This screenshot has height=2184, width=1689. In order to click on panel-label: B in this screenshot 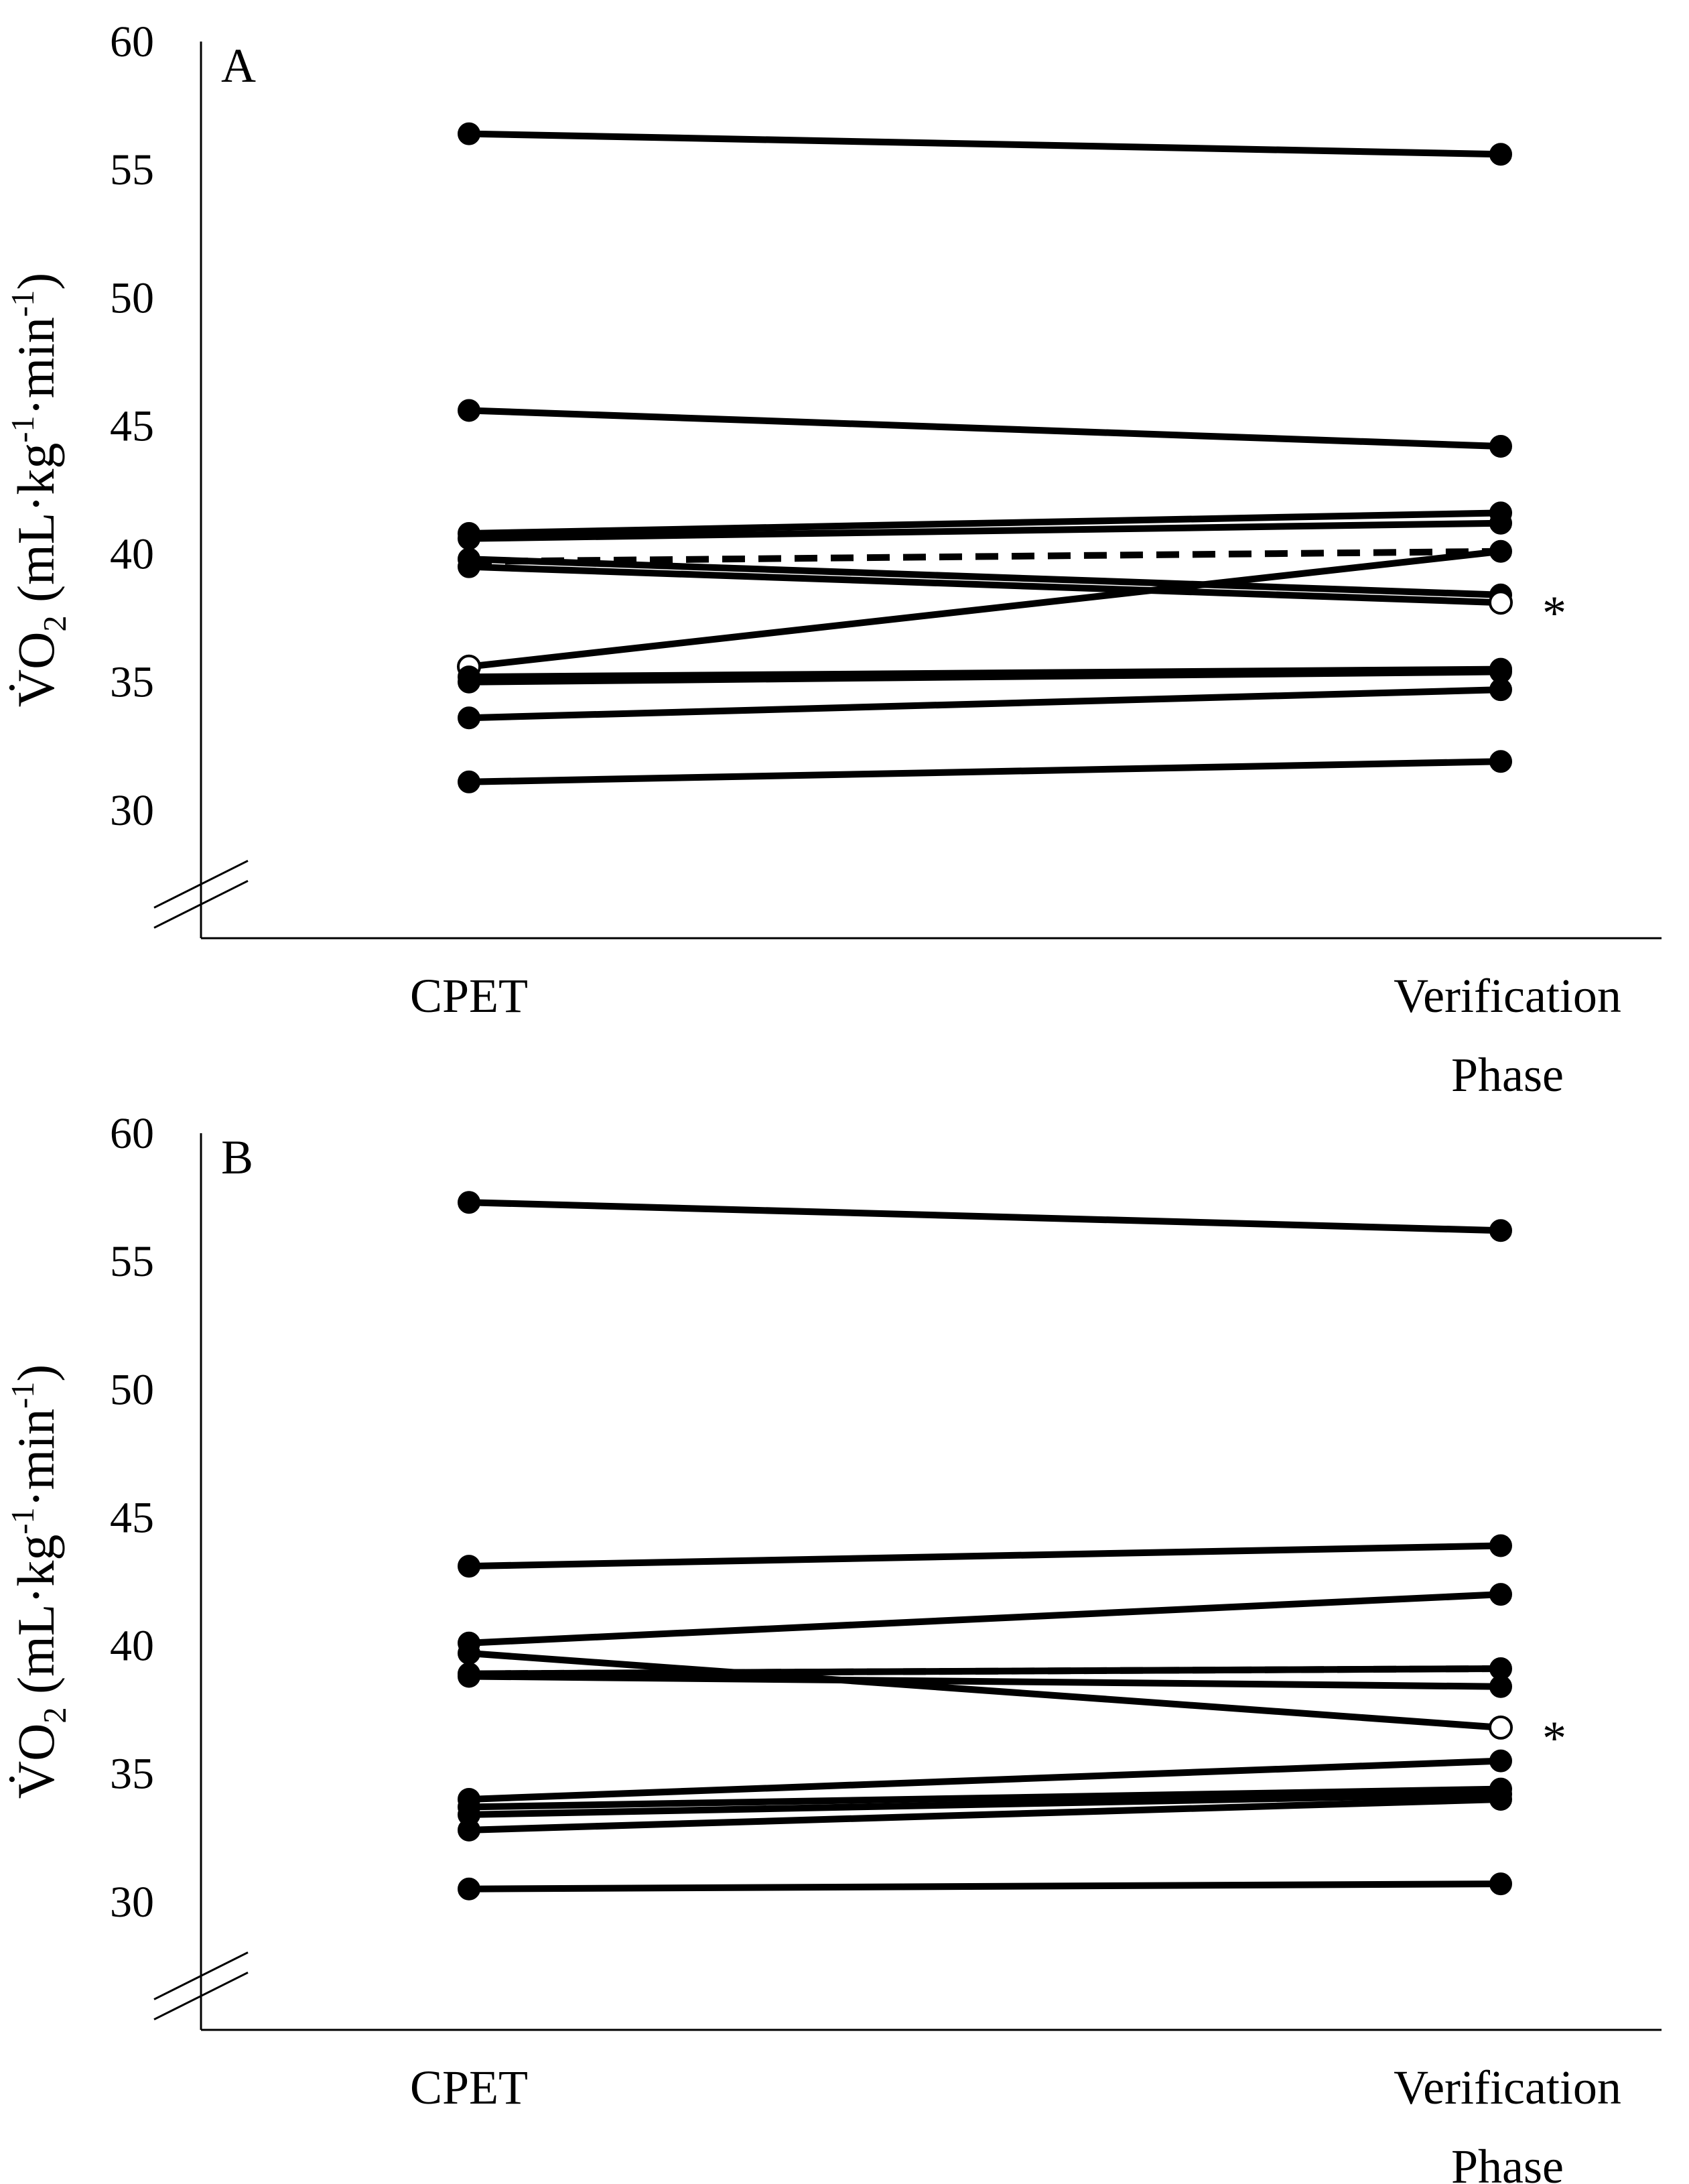, I will do `click(237, 1158)`.